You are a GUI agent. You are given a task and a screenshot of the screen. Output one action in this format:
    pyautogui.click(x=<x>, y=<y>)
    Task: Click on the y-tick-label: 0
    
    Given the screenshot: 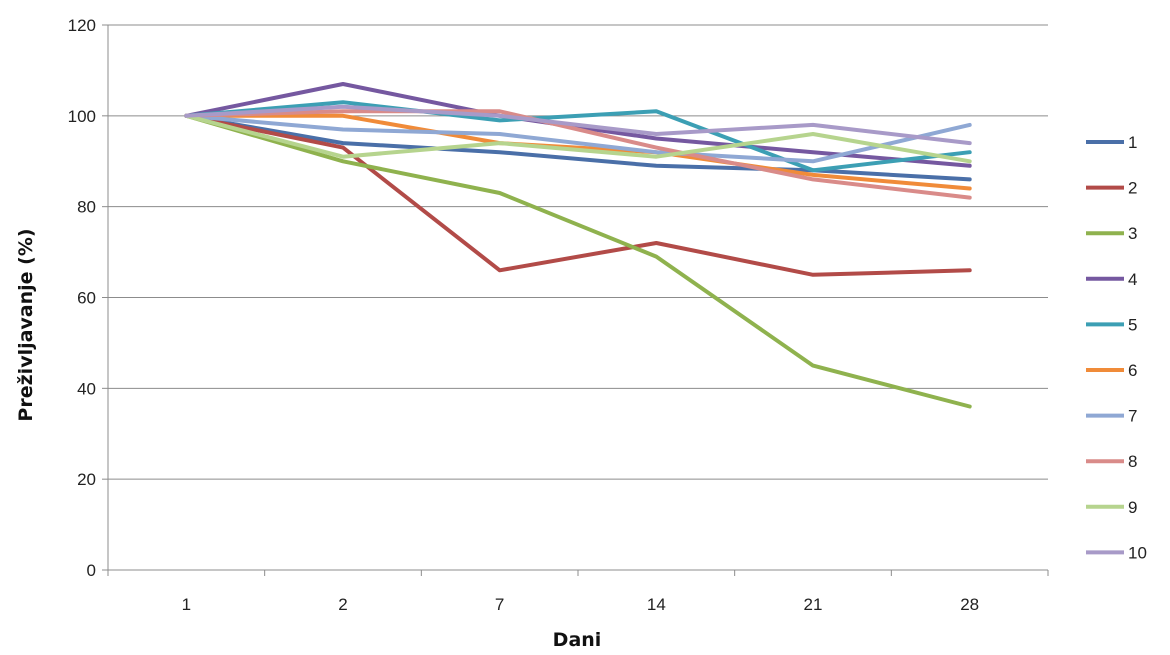 What is the action you would take?
    pyautogui.click(x=91, y=570)
    